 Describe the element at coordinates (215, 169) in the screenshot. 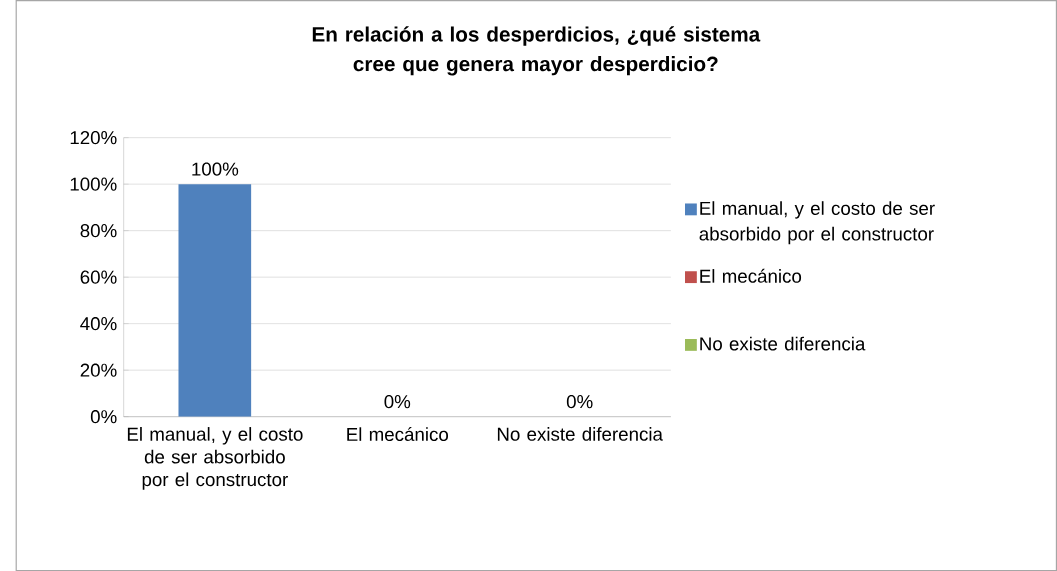

I see `data-label: 100%` at that location.